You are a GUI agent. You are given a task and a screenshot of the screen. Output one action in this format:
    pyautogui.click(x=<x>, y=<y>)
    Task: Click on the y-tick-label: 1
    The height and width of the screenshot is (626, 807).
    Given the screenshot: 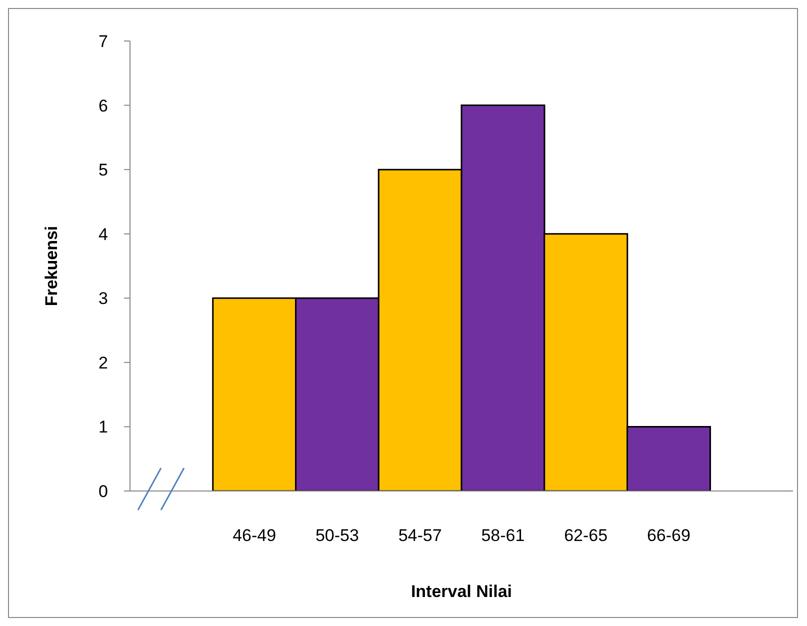 What is the action you would take?
    pyautogui.click(x=103, y=427)
    